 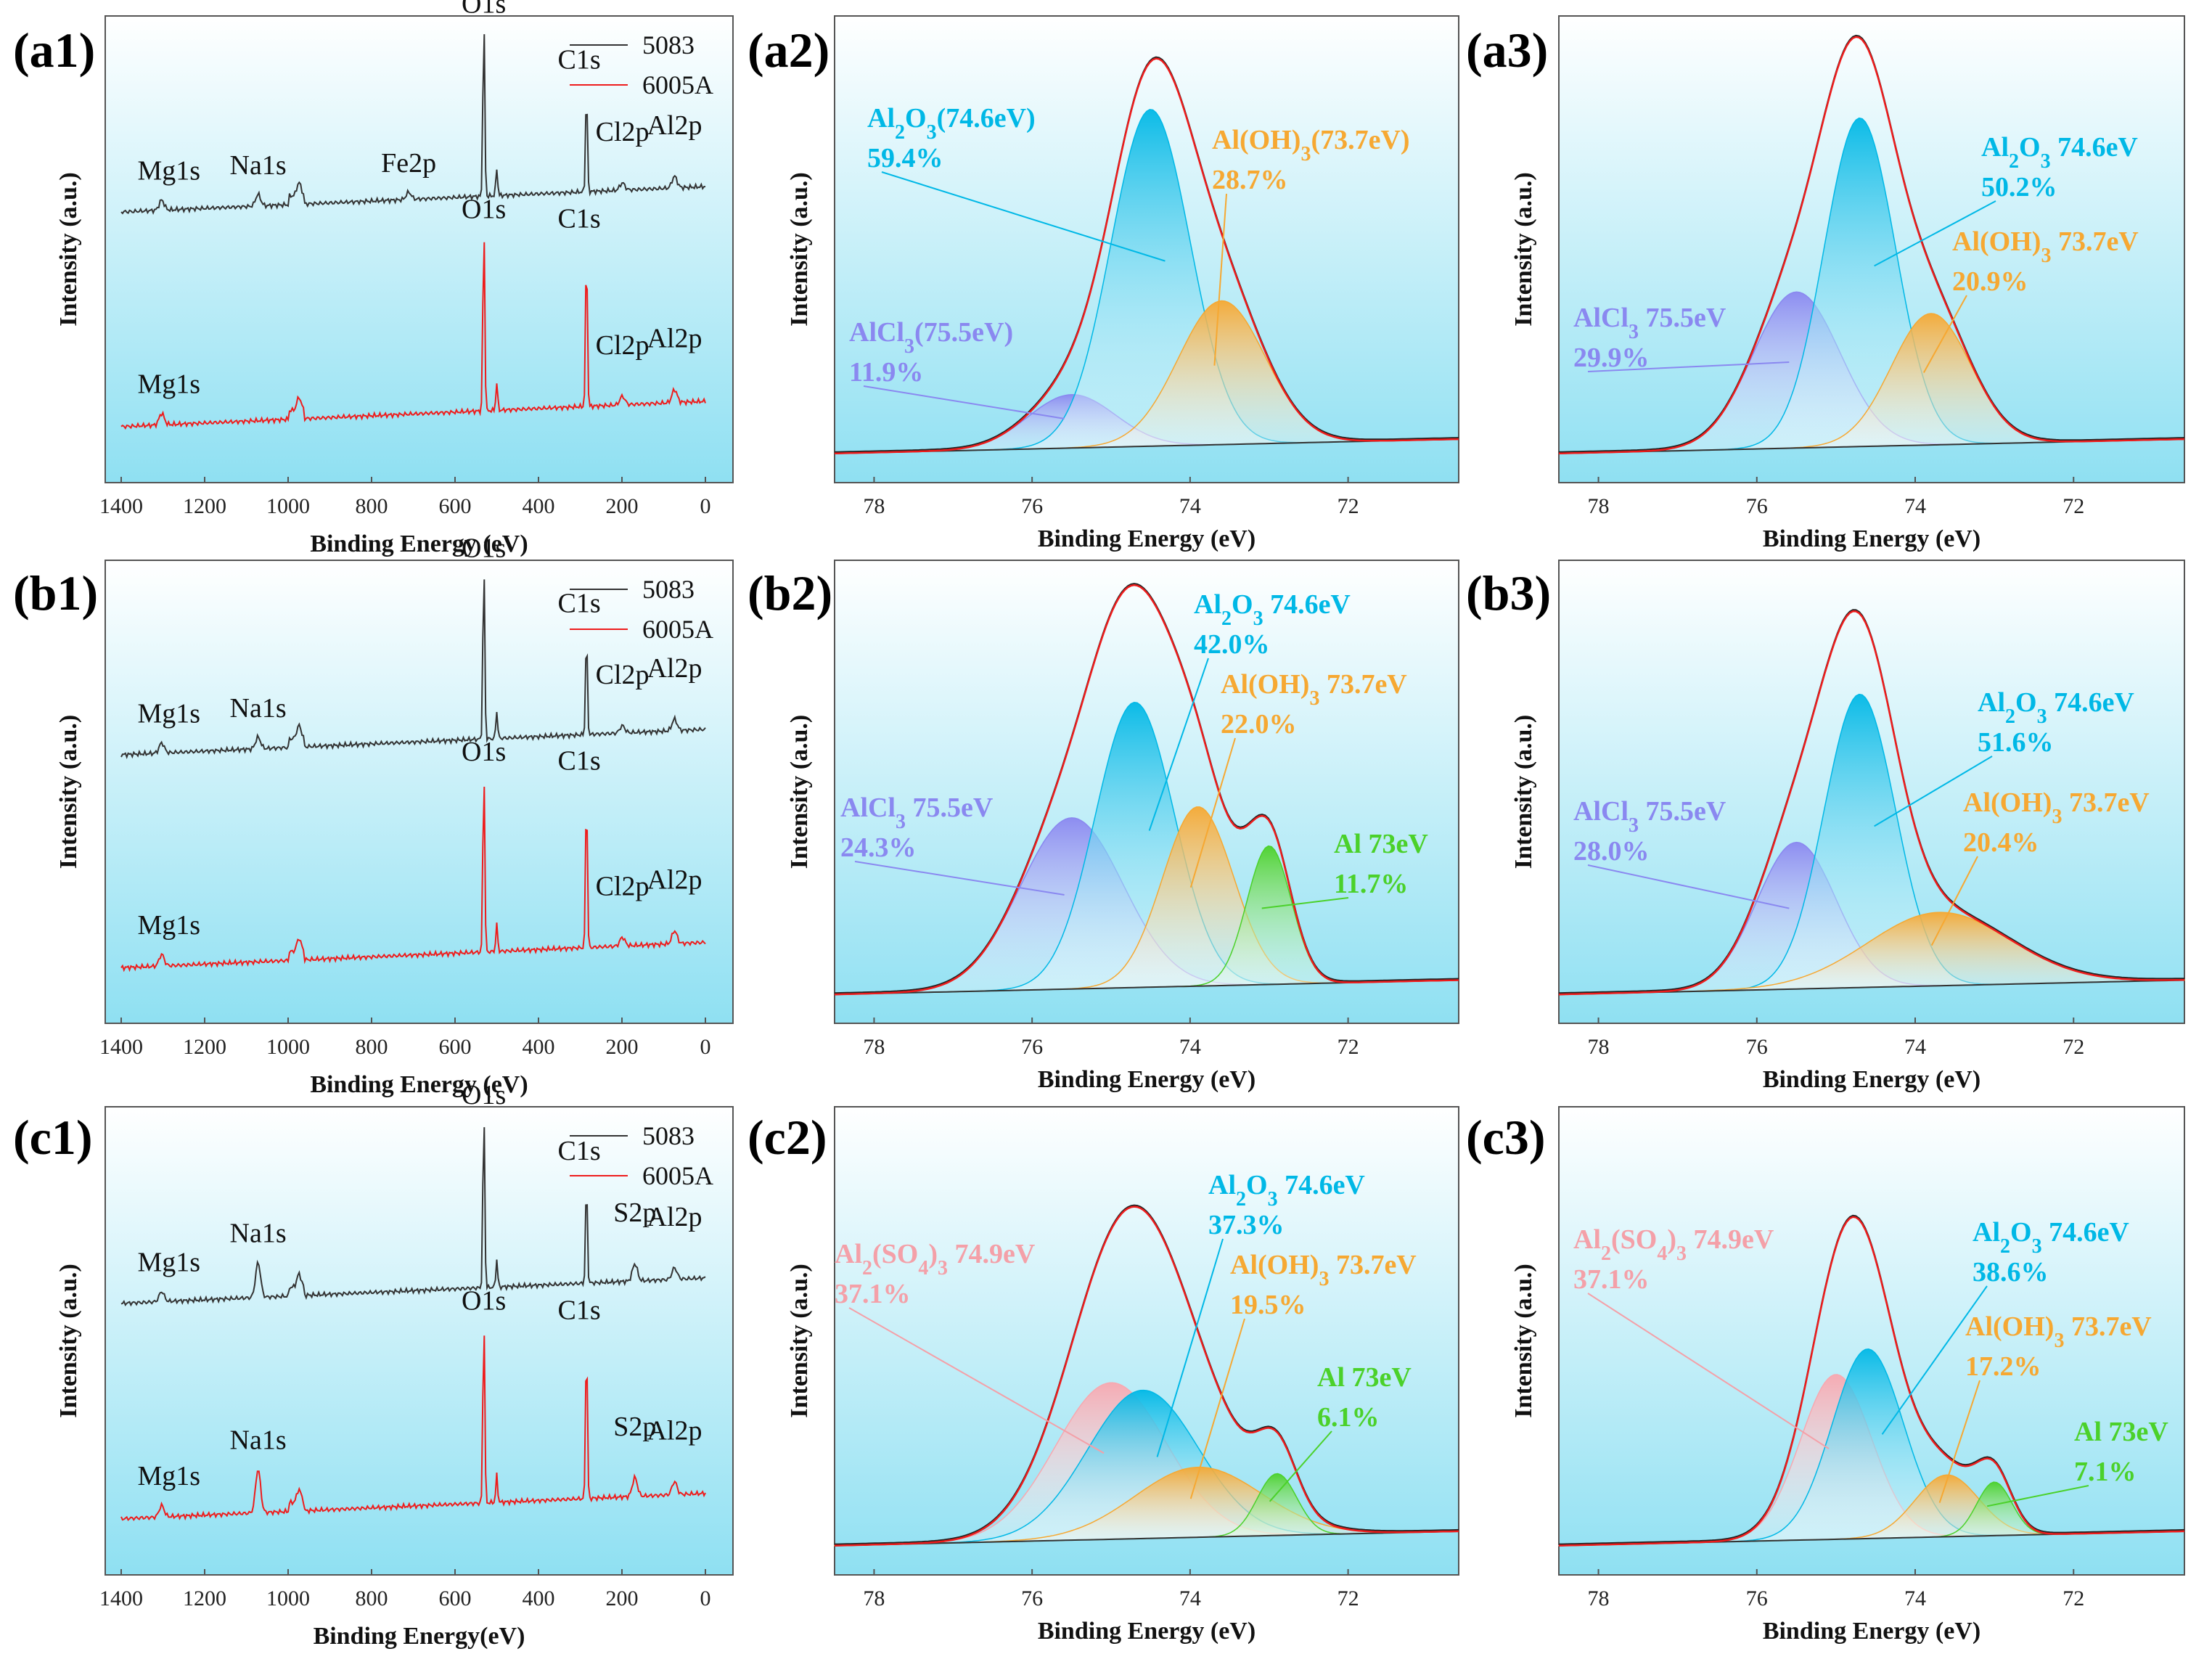 What do you see at coordinates (1232, 645) in the screenshot?
I see `annotation-percent: 42.0%` at bounding box center [1232, 645].